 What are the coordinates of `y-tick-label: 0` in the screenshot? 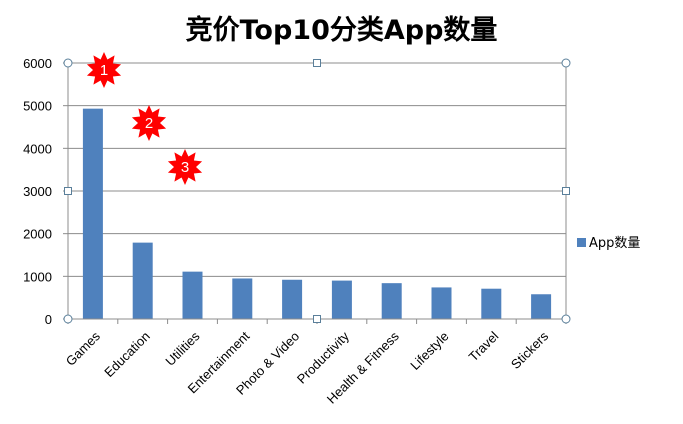 It's located at (48, 319).